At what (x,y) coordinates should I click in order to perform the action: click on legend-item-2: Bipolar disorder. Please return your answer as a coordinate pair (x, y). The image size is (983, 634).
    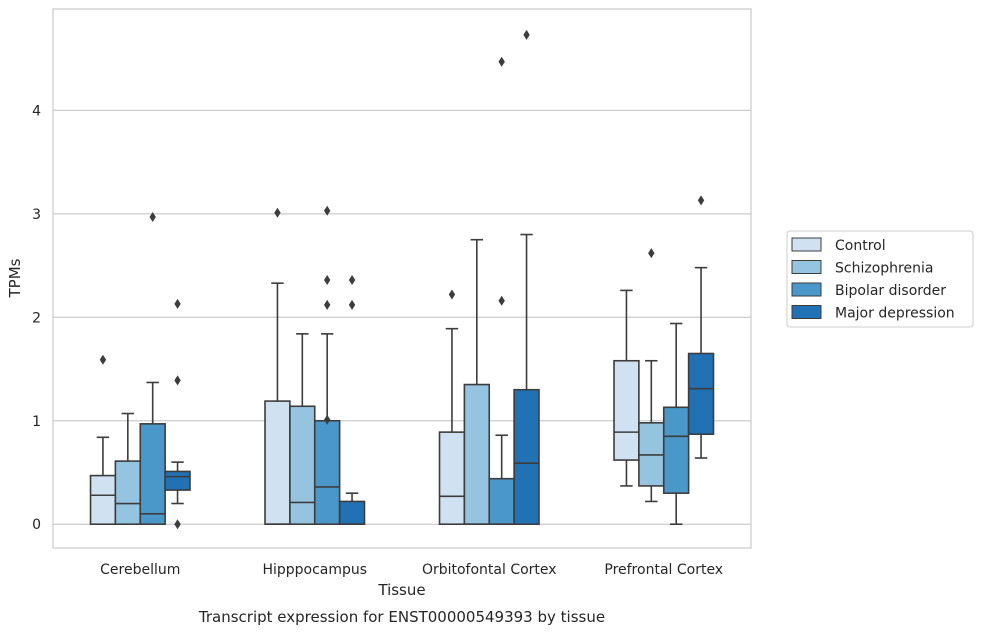
    Looking at the image, I should click on (868, 290).